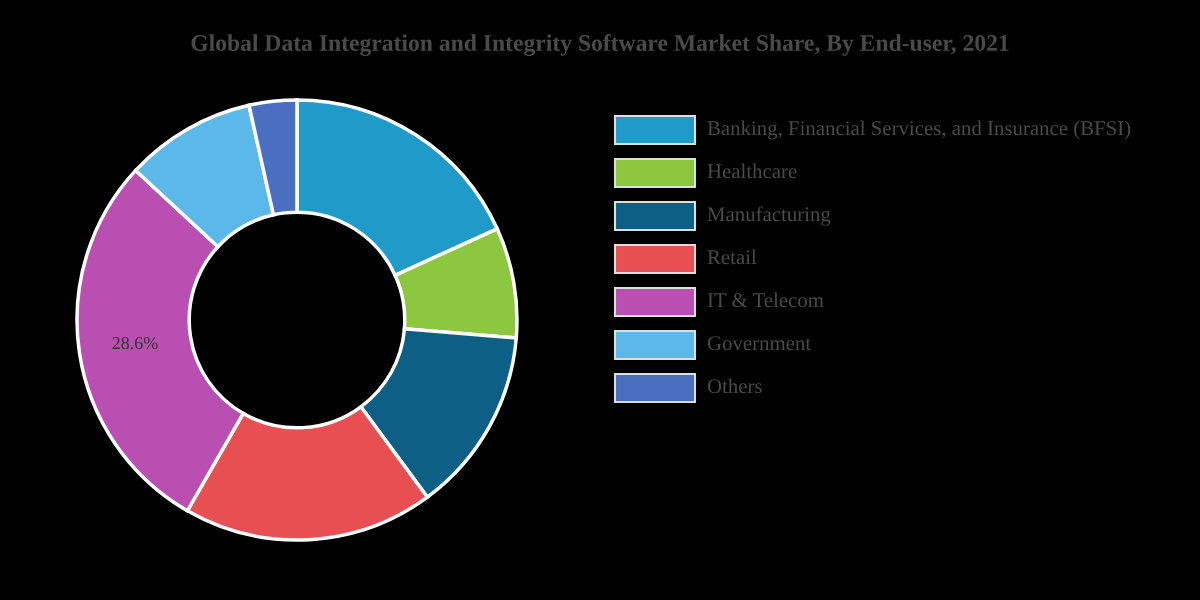  What do you see at coordinates (759, 343) in the screenshot?
I see `legend-label: Government` at bounding box center [759, 343].